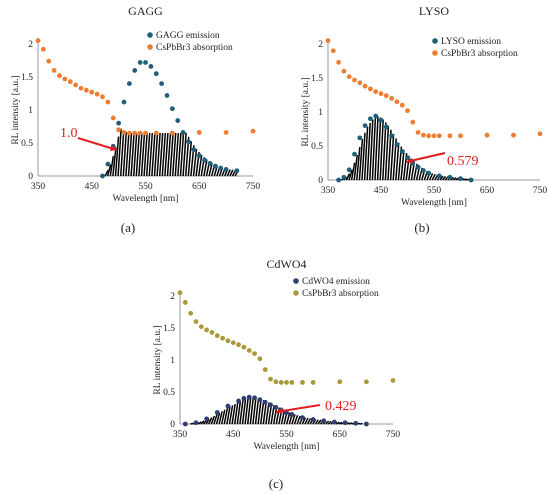 This screenshot has width=550, height=495. Describe the element at coordinates (199, 187) in the screenshot. I see `x-tick-label: 650` at that location.